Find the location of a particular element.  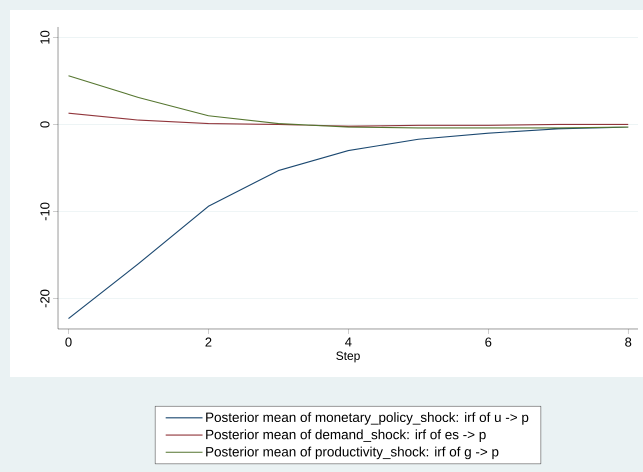

x-tick-label: 0 is located at coordinates (68, 342).